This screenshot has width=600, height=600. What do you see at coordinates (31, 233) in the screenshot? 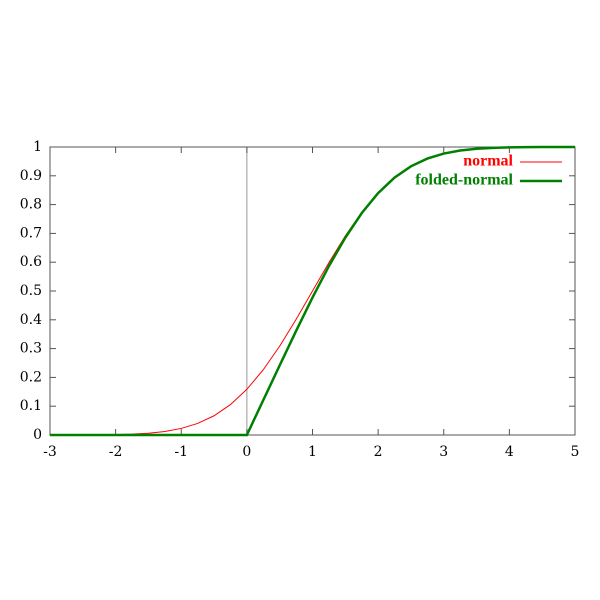
I see `y-tick-label: 0.7` at bounding box center [31, 233].